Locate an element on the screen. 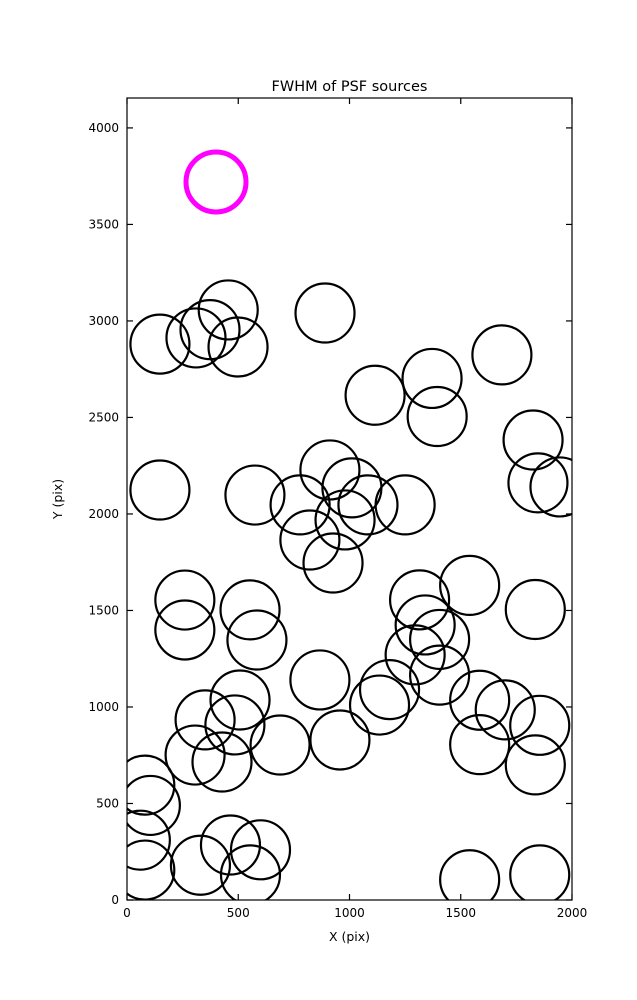  y-tick-label: 2000 is located at coordinates (103, 514).